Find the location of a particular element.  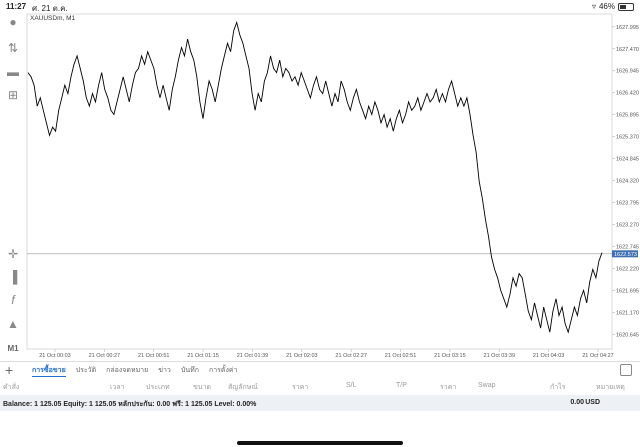

clock: 11:27 is located at coordinates (16, 6).